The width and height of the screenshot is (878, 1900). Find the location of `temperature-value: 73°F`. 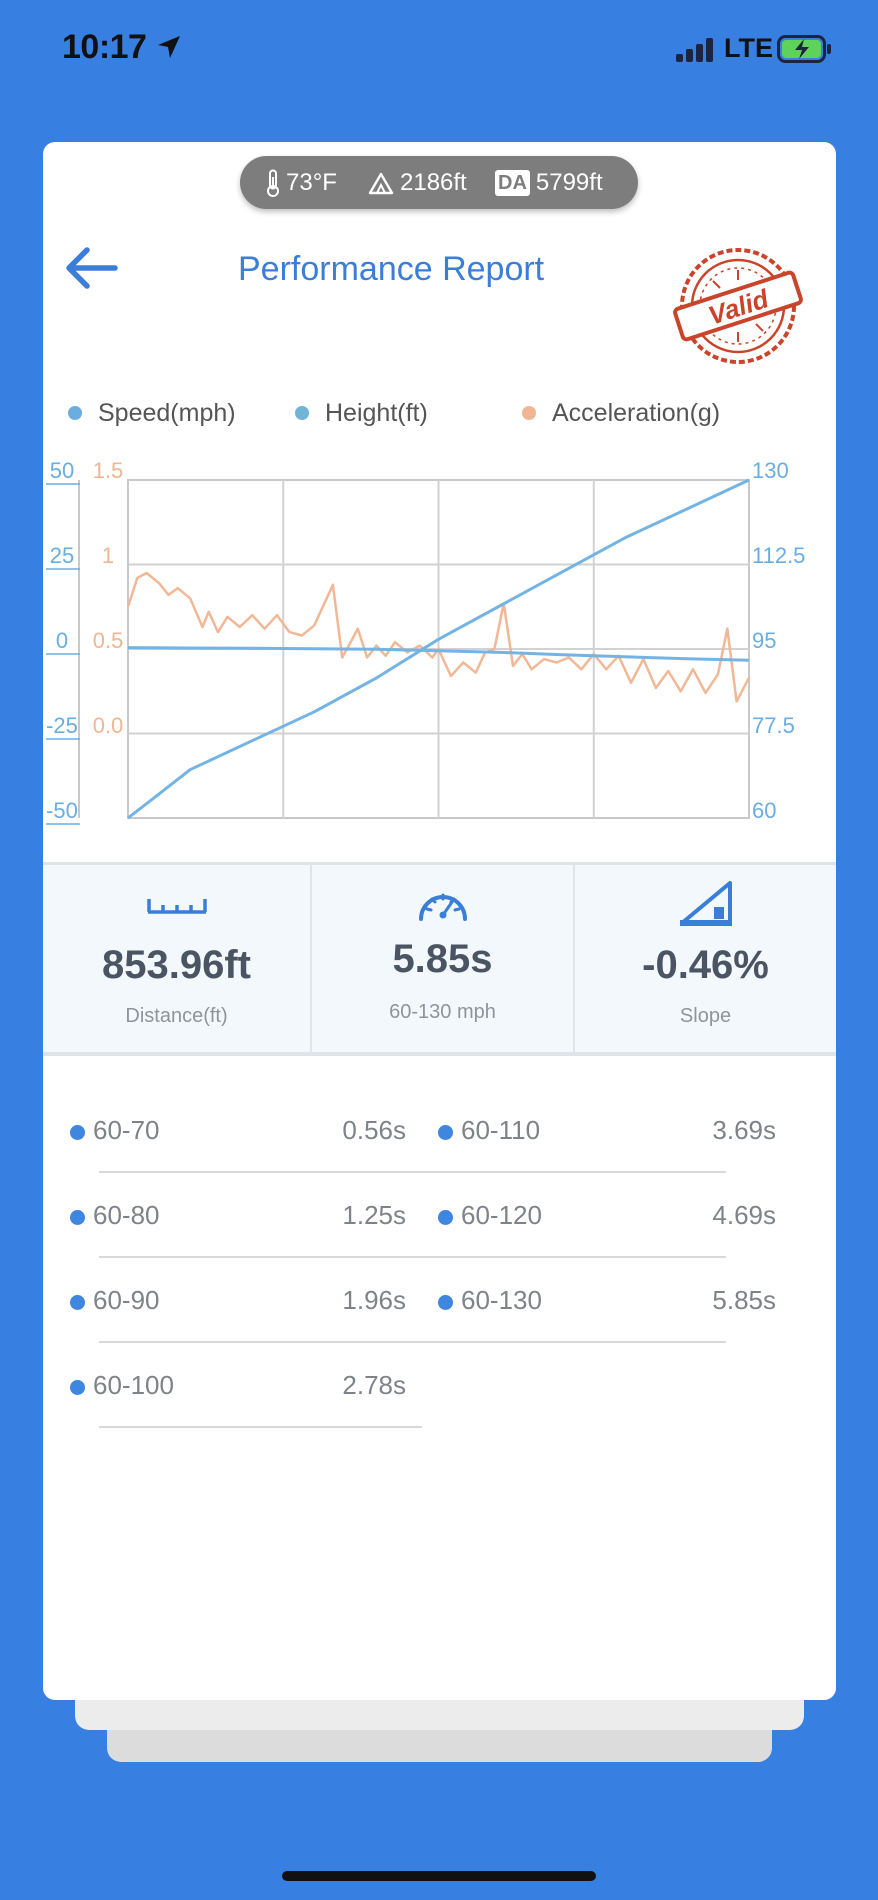

temperature-value: 73°F is located at coordinates (311, 182).